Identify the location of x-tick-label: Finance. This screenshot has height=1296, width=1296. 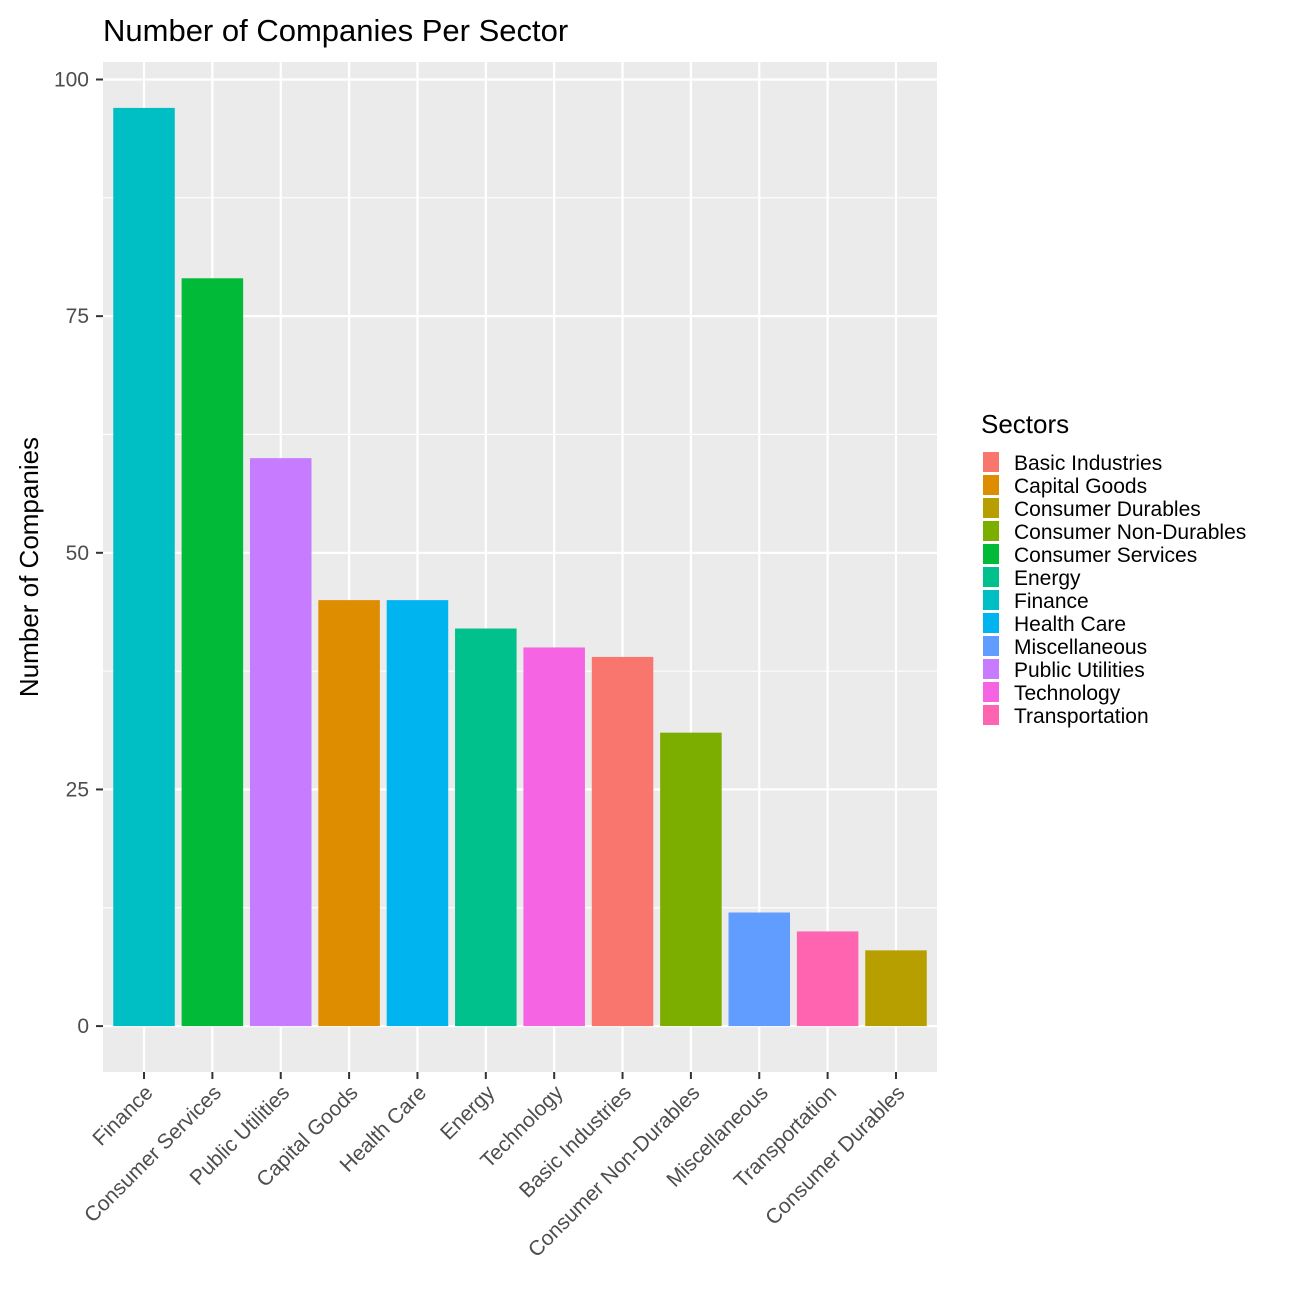
(122, 1115).